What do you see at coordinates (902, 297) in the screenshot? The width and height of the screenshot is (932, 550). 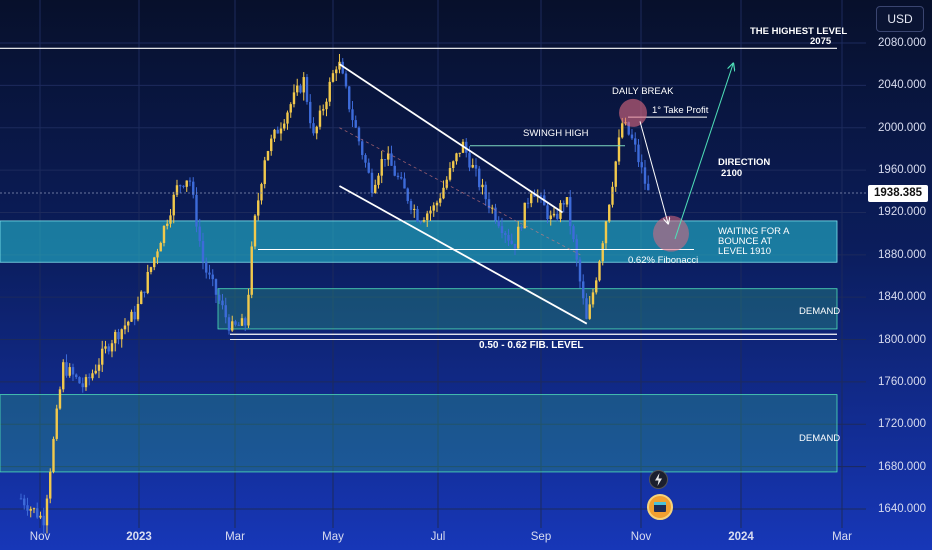 I see `y-tick-label: 1840.000` at bounding box center [902, 297].